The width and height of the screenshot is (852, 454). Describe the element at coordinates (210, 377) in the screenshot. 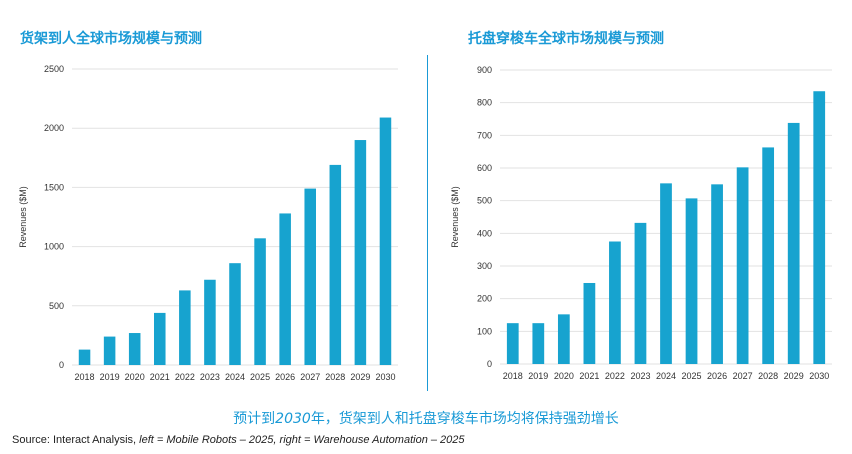

I see `left-chart-x-tick-label: 2023` at that location.